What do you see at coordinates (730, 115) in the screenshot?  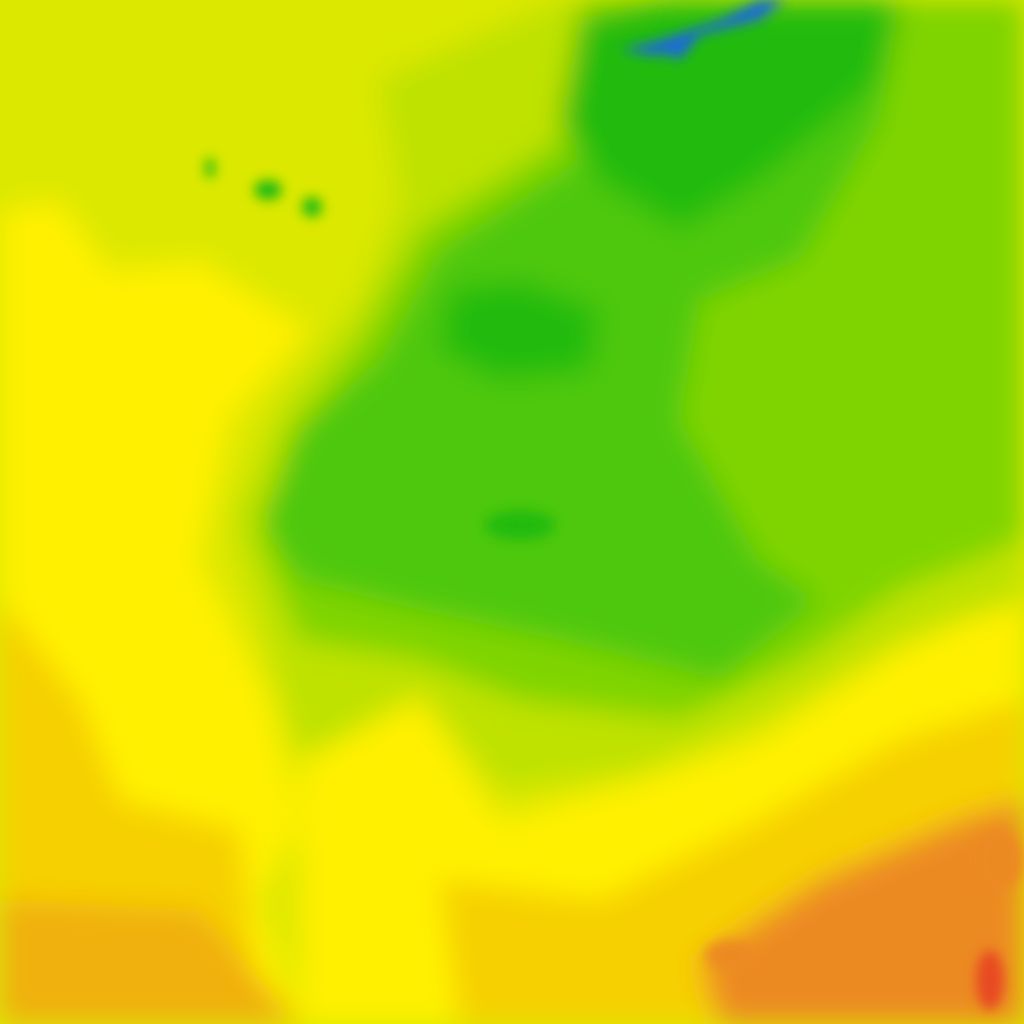 I see `deep-green-region-north` at bounding box center [730, 115].